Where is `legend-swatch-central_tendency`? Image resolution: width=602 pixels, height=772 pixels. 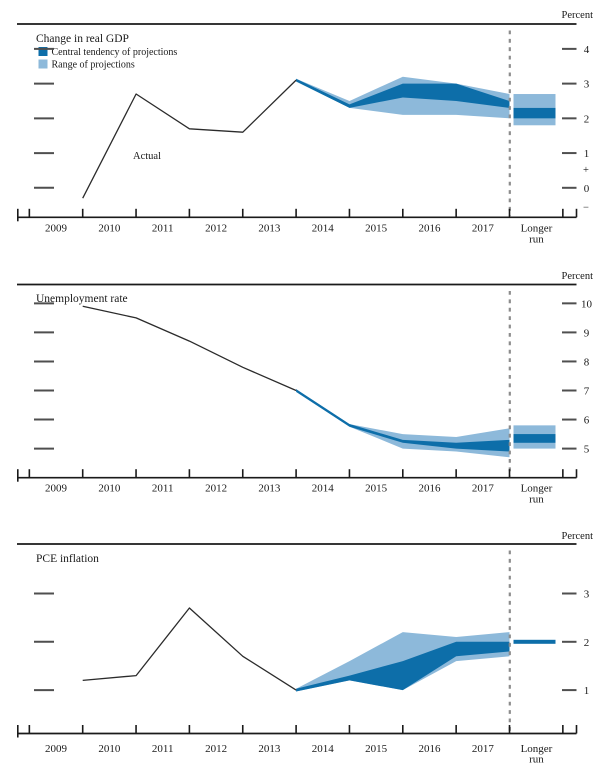
legend-swatch-central_tendency is located at coordinates (43, 51).